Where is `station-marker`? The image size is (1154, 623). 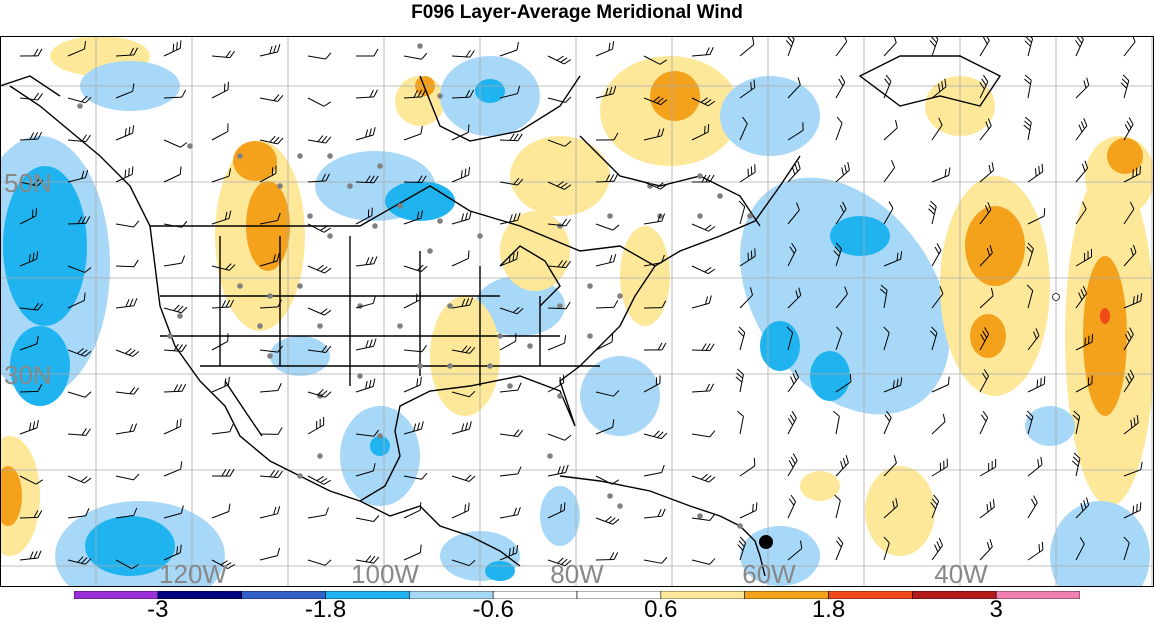 station-marker is located at coordinates (1056, 297).